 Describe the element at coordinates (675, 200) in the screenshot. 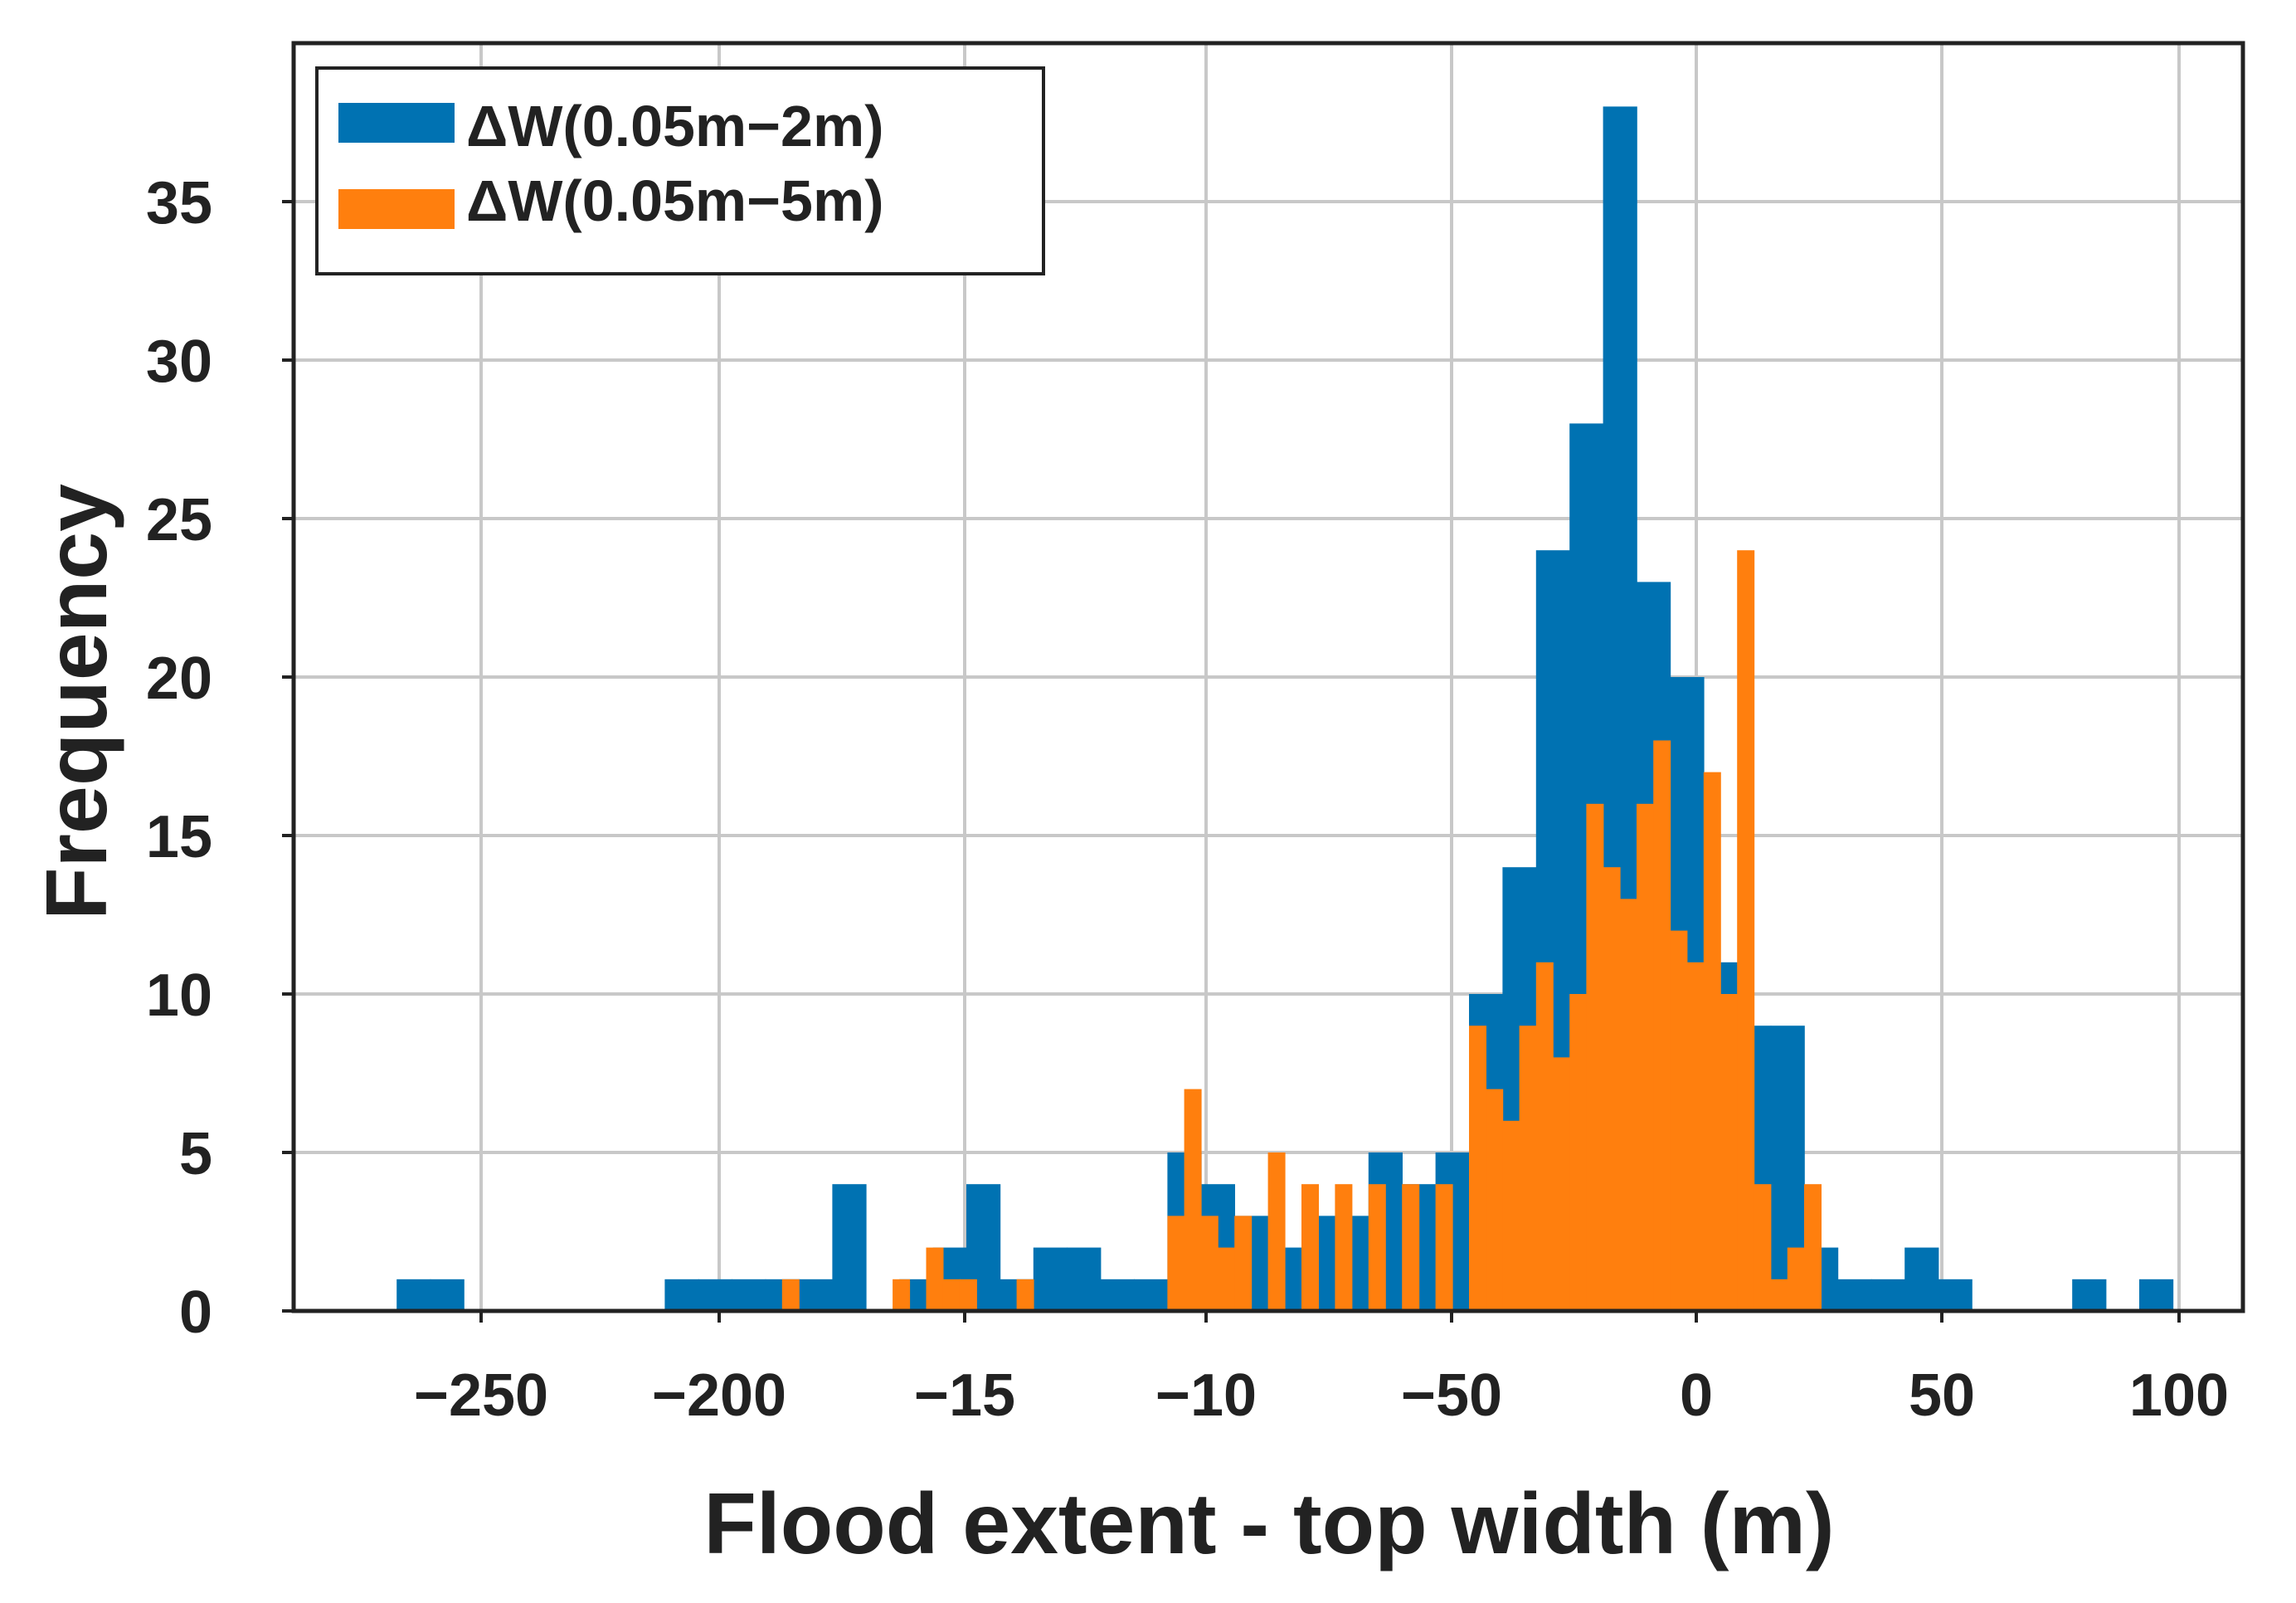

I see `legend-label-deltaw-5m: ΔW(0.05m−5m)` at that location.